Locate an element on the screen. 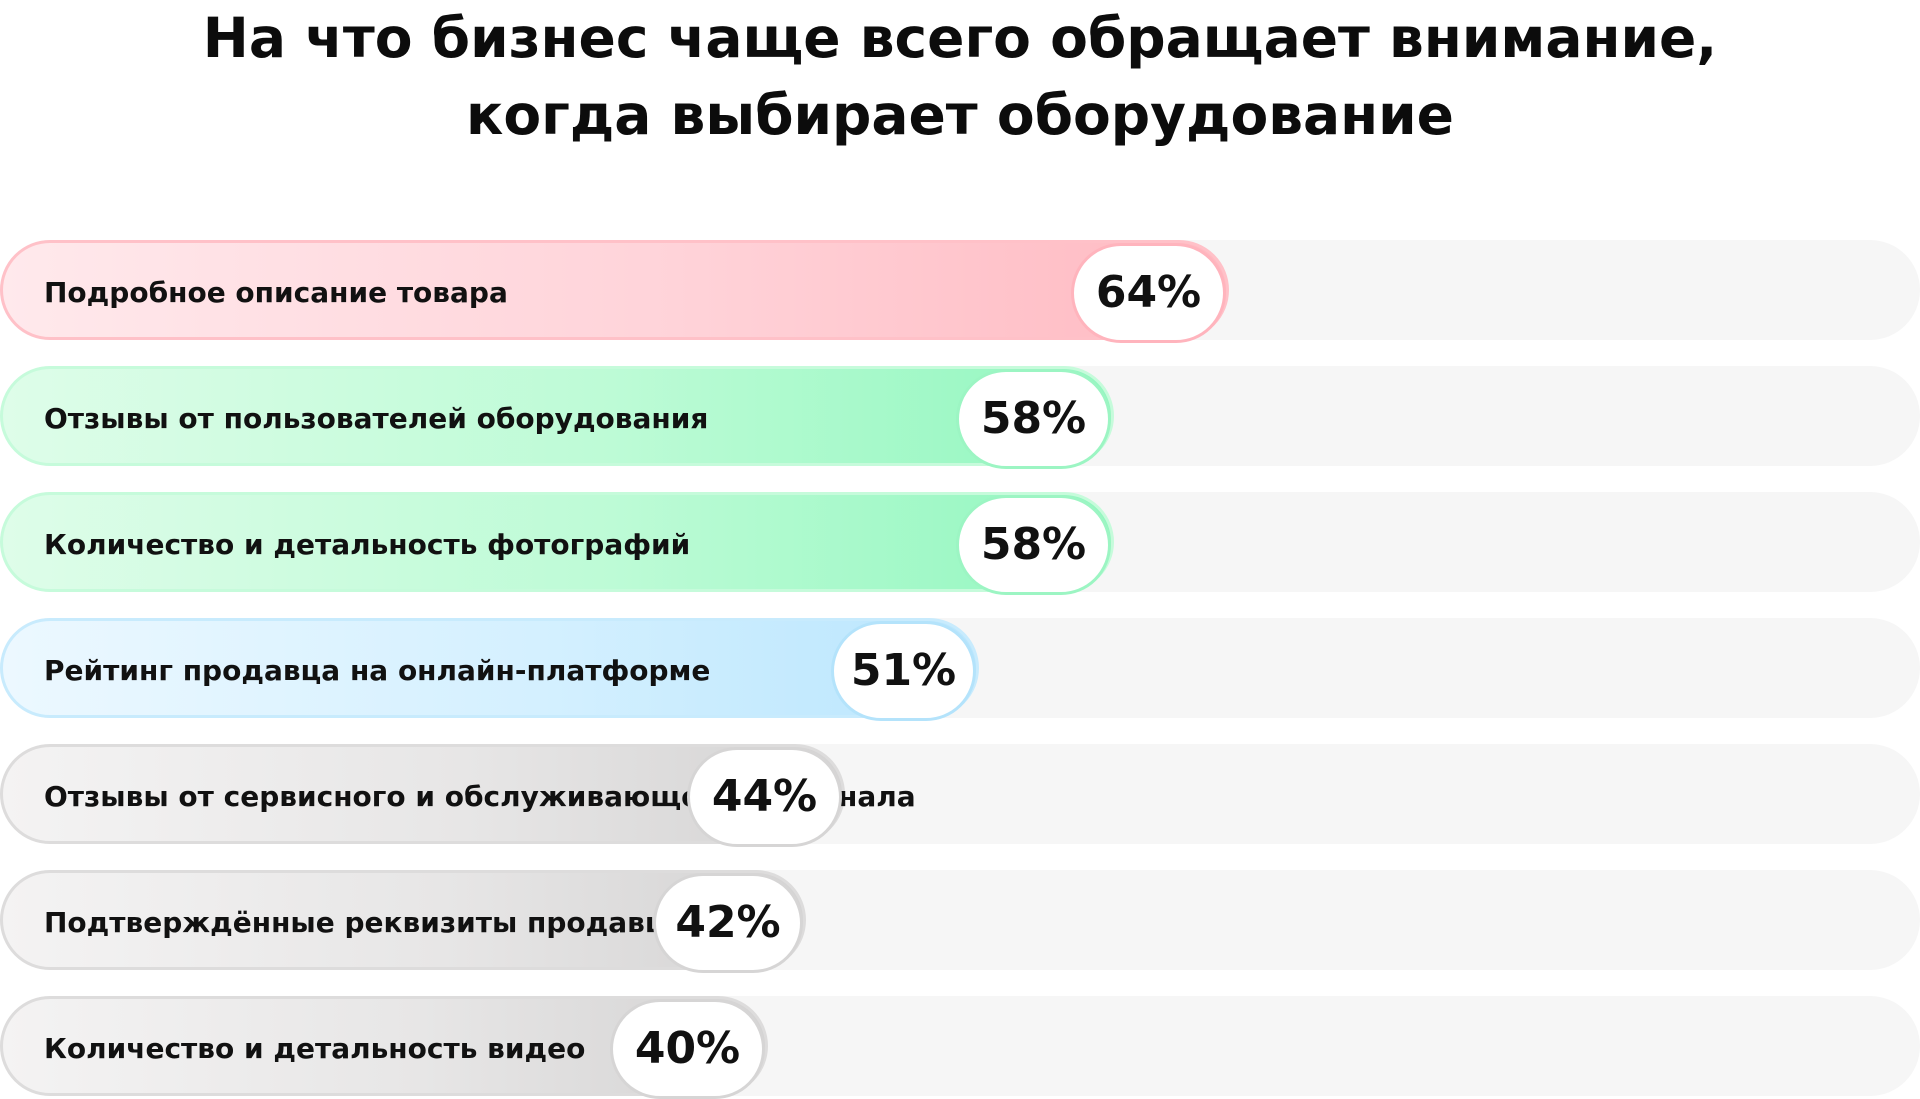 This screenshot has height=1099, width=1920. chart-title-line-2: когда выбирает оборудование is located at coordinates (960, 115).